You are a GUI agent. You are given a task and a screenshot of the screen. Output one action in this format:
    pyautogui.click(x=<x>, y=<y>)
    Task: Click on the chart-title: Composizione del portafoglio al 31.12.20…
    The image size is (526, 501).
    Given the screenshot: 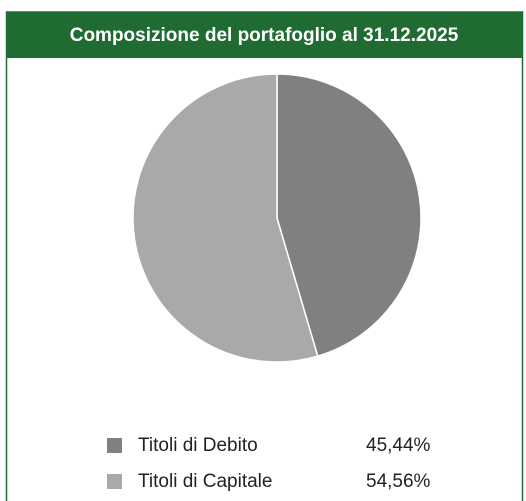 What is the action you would take?
    pyautogui.click(x=264, y=35)
    